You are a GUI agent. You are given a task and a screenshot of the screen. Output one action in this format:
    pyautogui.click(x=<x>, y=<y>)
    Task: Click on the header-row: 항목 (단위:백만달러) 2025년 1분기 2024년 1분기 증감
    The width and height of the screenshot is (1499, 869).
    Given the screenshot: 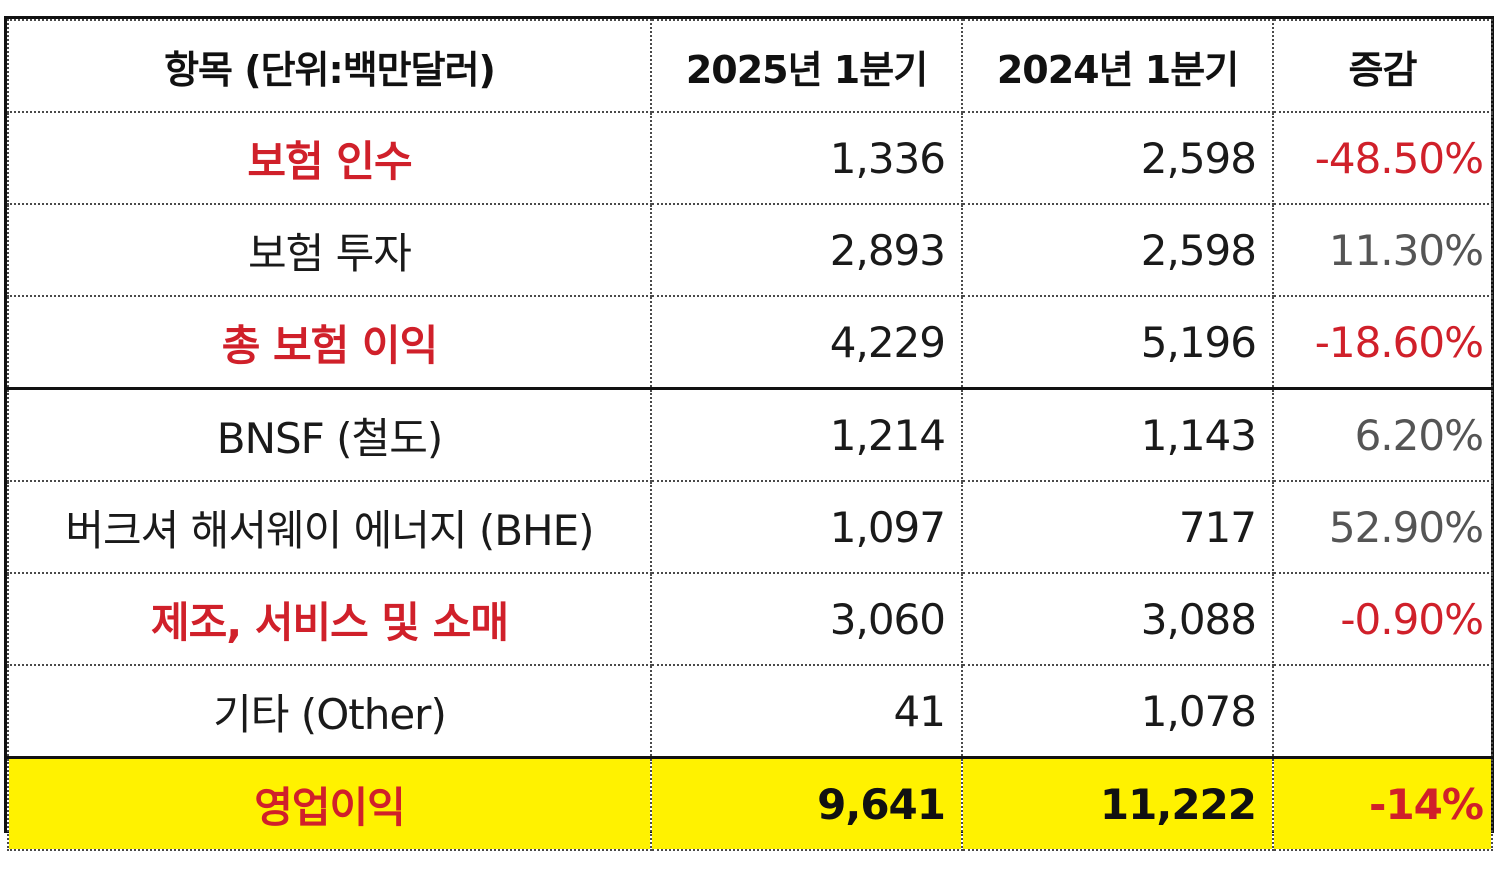 What is the action you would take?
    pyautogui.click(x=750, y=66)
    